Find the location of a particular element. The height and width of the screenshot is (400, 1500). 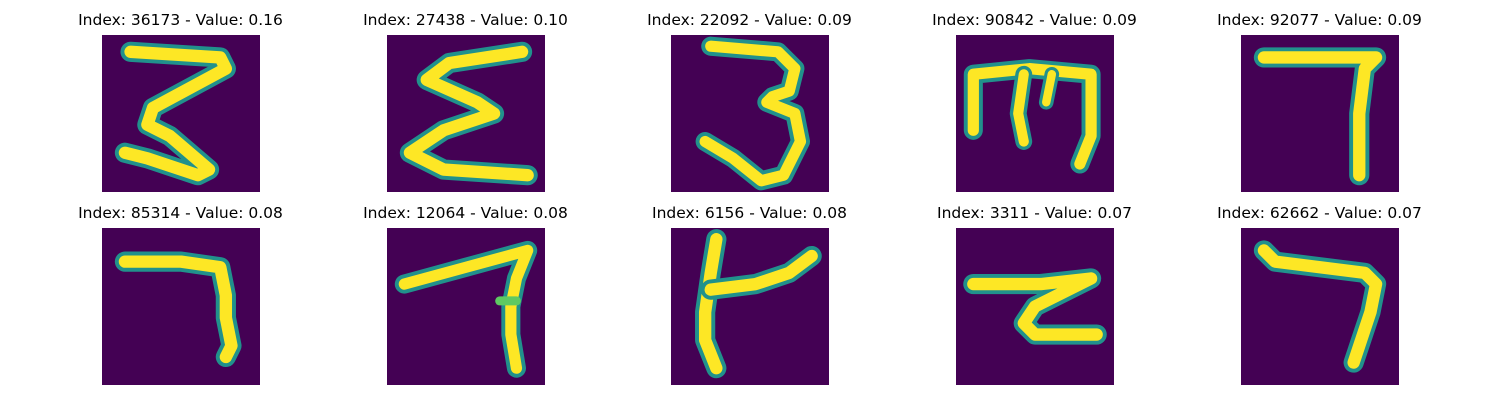

panel-8: Index: 6156 - Value: 0.08 is located at coordinates (749, 289).